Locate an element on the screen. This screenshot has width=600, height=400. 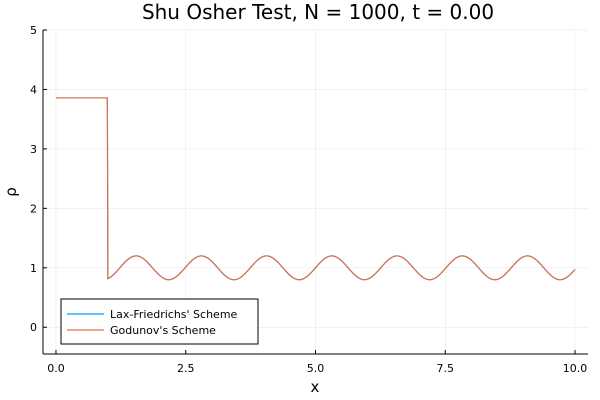
x-tick-label: 10.0 is located at coordinates (575, 368).